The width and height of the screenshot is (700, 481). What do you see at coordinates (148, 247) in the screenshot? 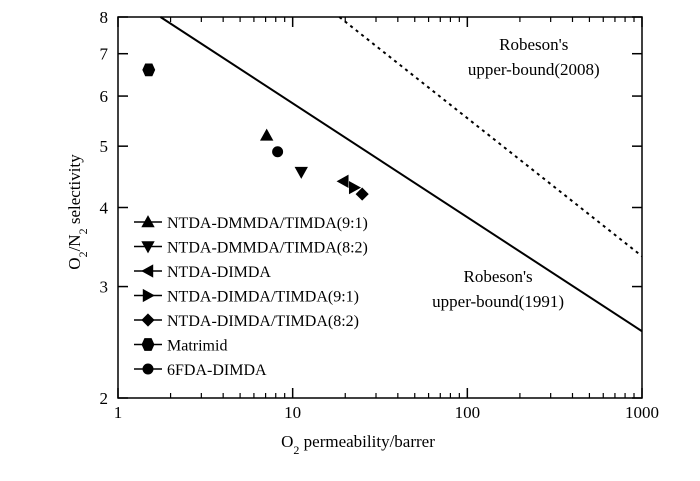
I see `legend-marker-triangle-down` at bounding box center [148, 247].